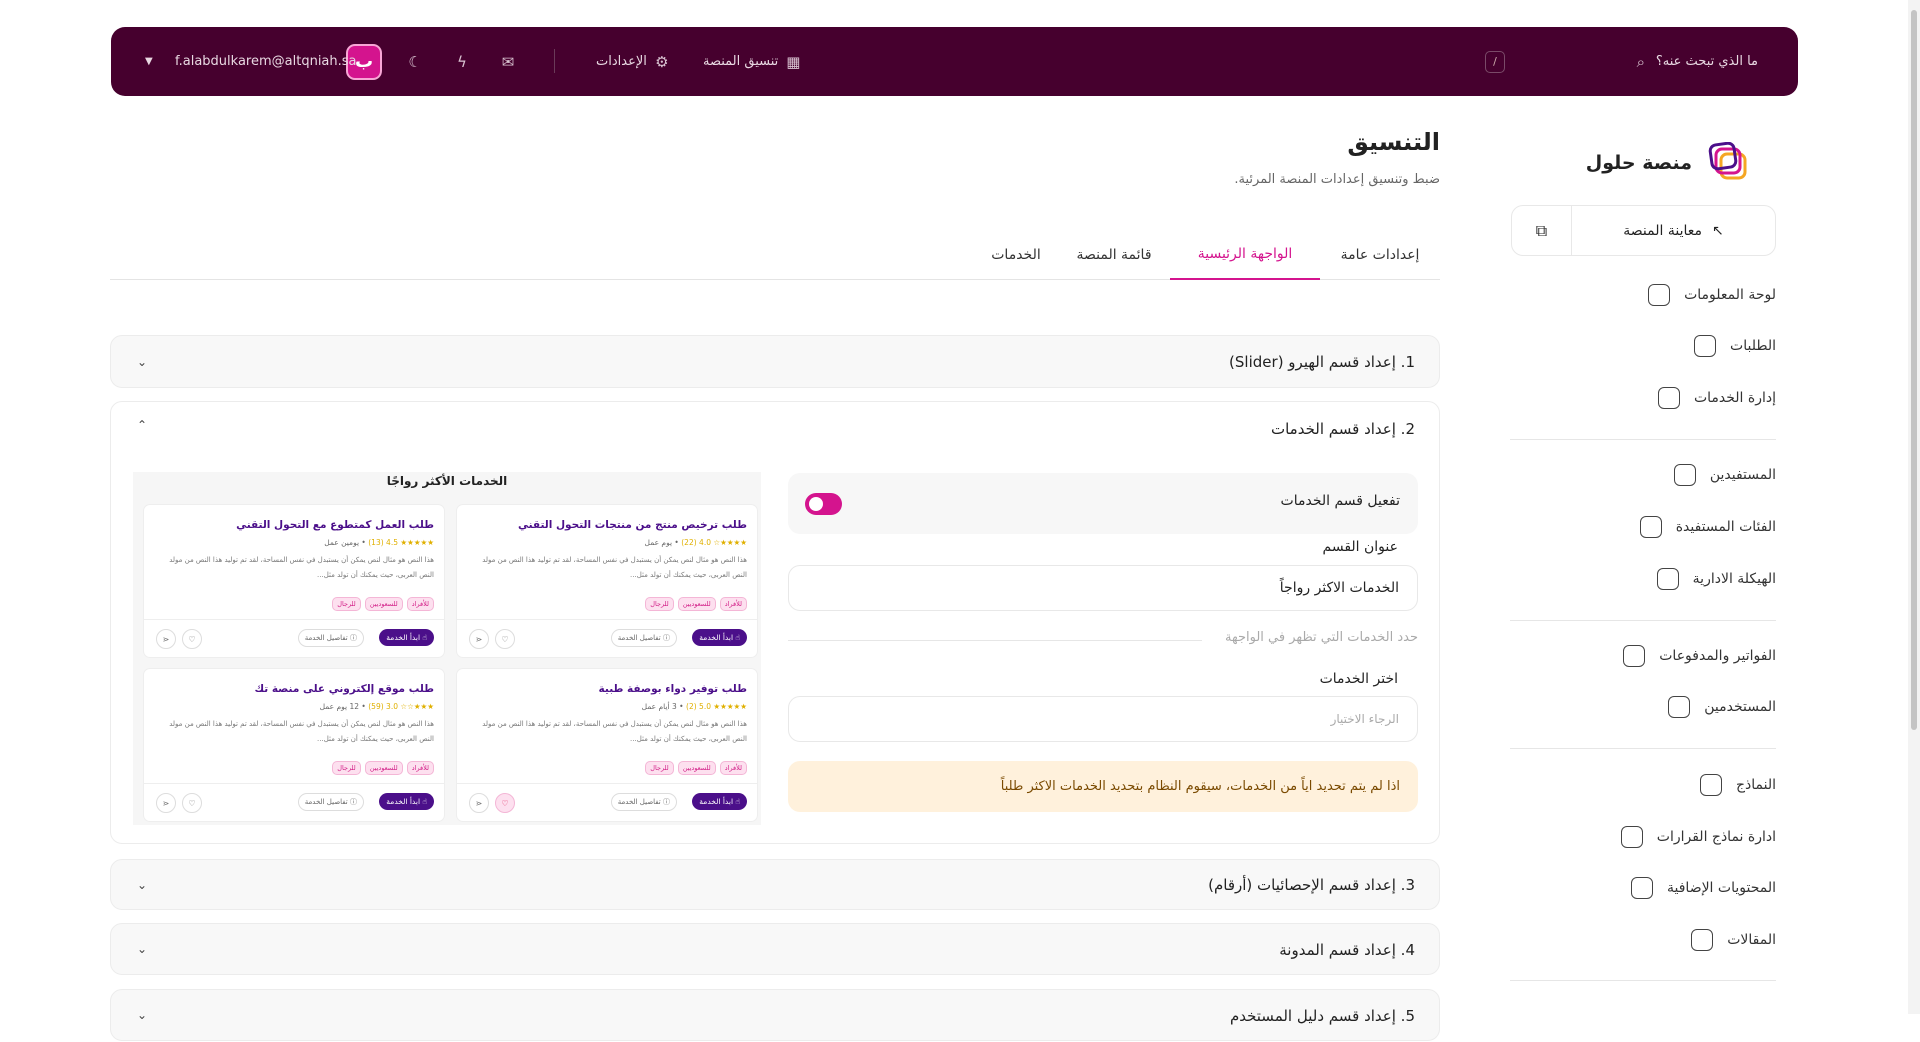  What do you see at coordinates (1646, 785) in the screenshot?
I see `sidebar-item: النماذج` at bounding box center [1646, 785].